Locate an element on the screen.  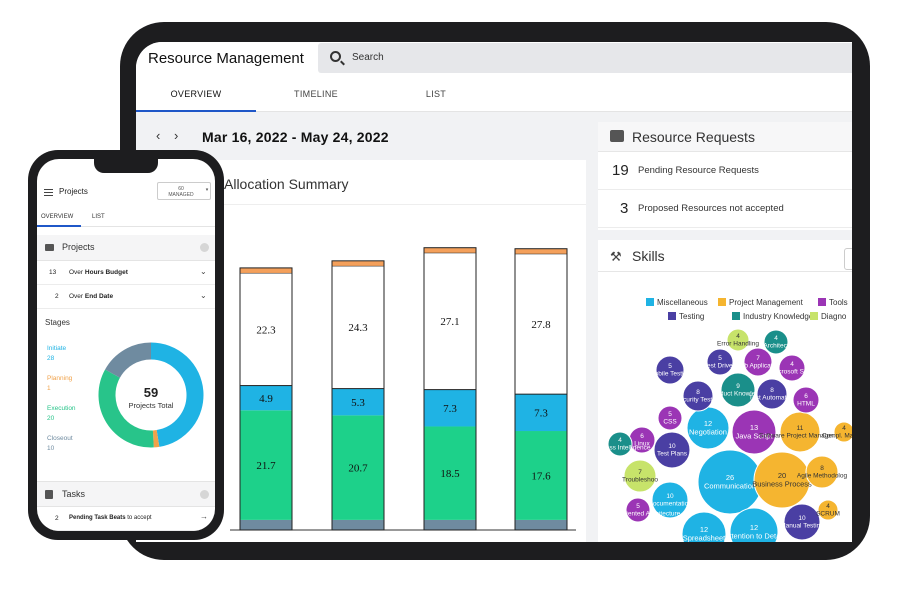
over-end-date-label: Over End Date is located at coordinates (91, 296).